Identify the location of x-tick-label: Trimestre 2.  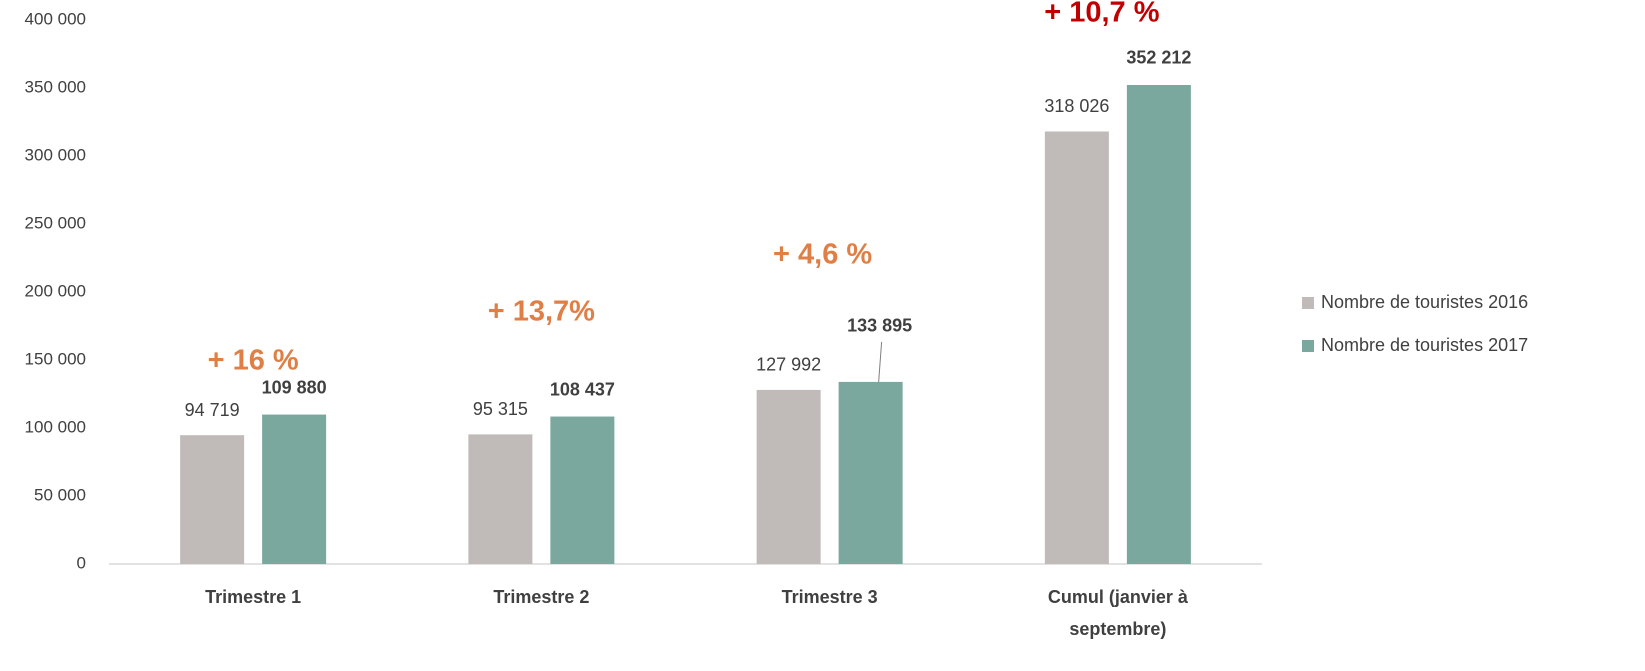
(541, 597).